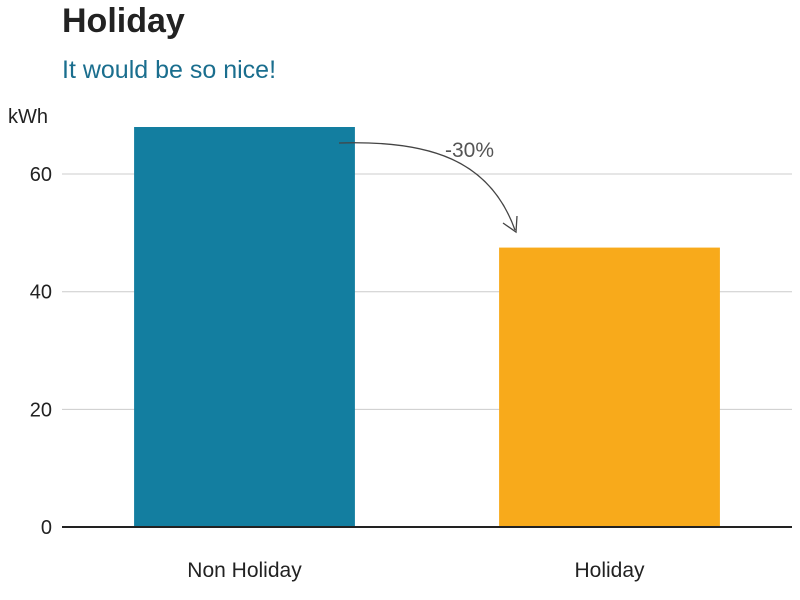 The height and width of the screenshot is (600, 800). I want to click on y-tick-label: 60, so click(41, 175).